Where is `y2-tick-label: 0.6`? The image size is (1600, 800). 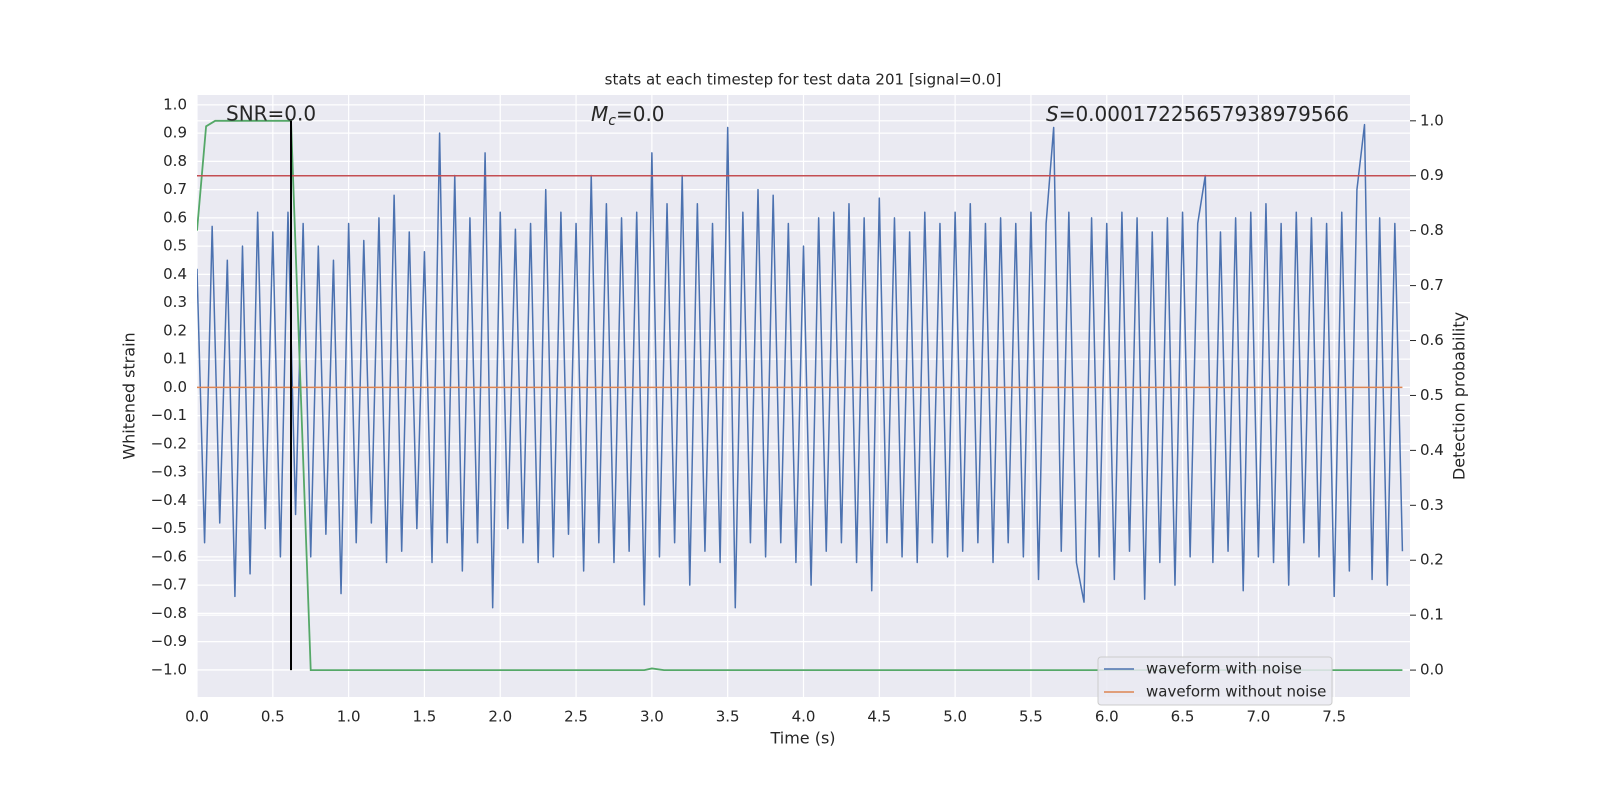
y2-tick-label: 0.6 is located at coordinates (1432, 340).